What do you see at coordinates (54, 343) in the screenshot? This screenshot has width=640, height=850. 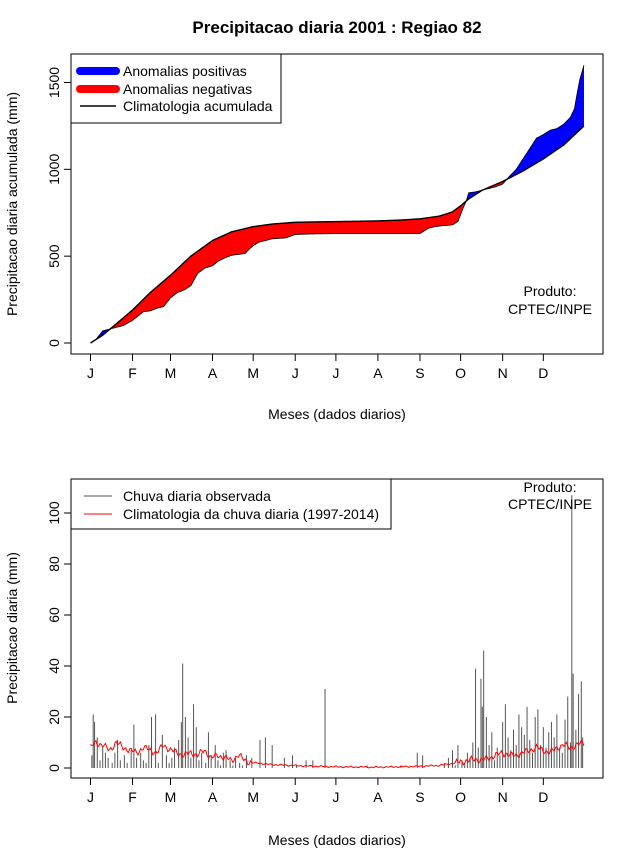 I see `top-y-tick-label: 0` at bounding box center [54, 343].